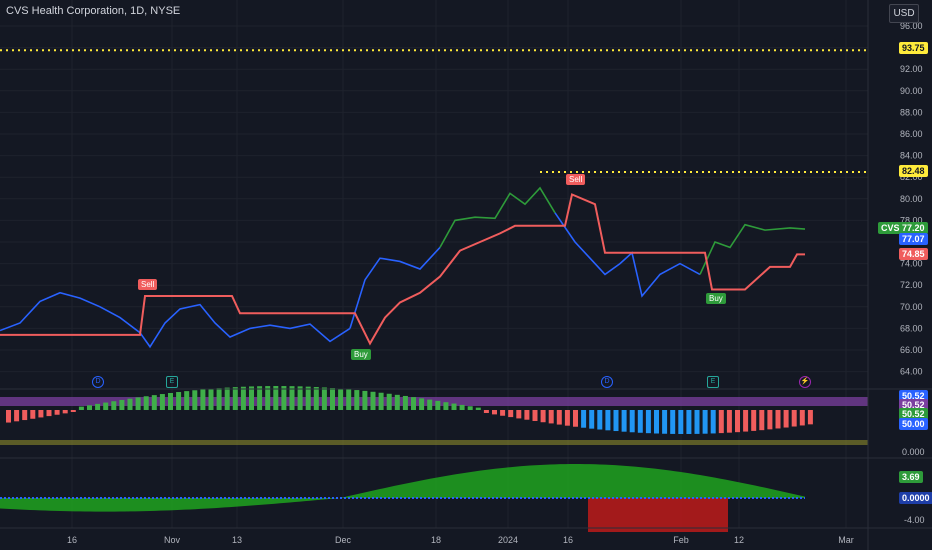  What do you see at coordinates (911, 264) in the screenshot?
I see `price-tick: 74.00` at bounding box center [911, 264].